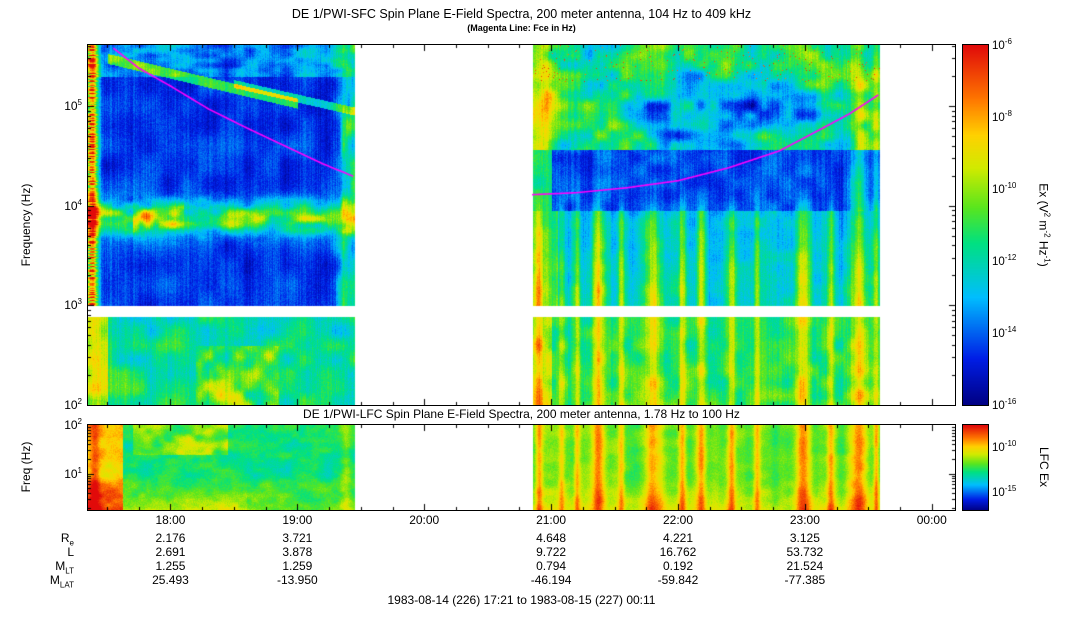  I want to click on sfc-y-tick-1e4: 10⁴, so click(73, 205).